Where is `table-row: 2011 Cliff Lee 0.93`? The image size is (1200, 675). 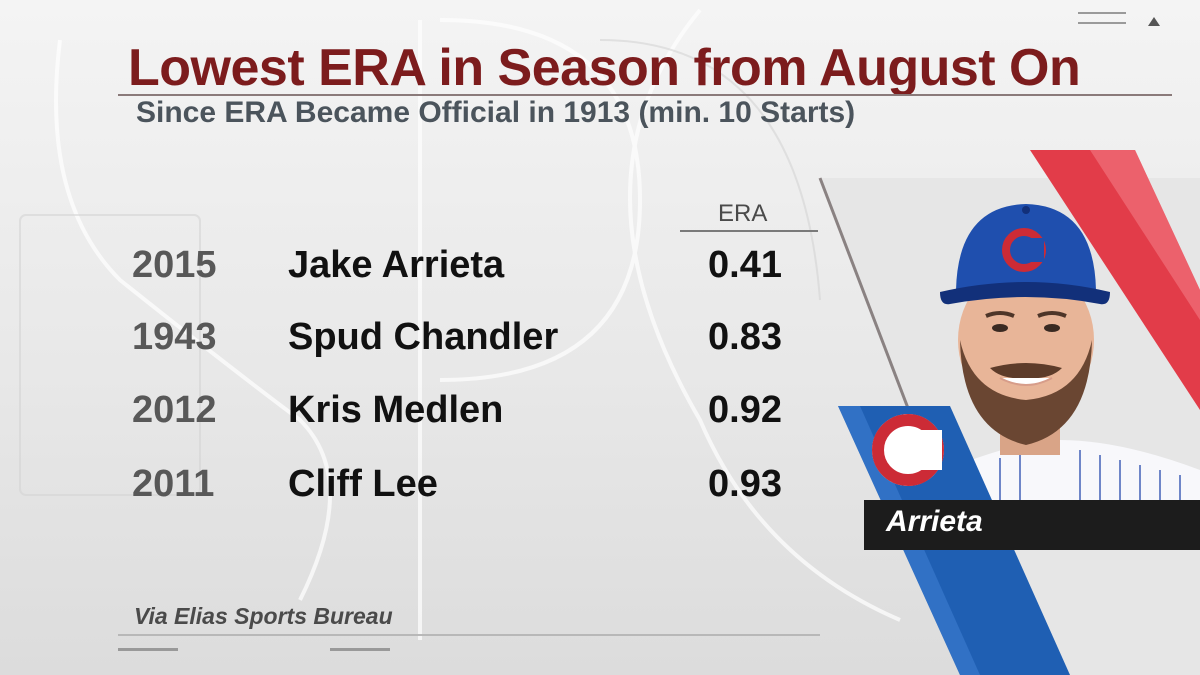
table-row: 2011 Cliff Lee 0.93 is located at coordinates (410, 488).